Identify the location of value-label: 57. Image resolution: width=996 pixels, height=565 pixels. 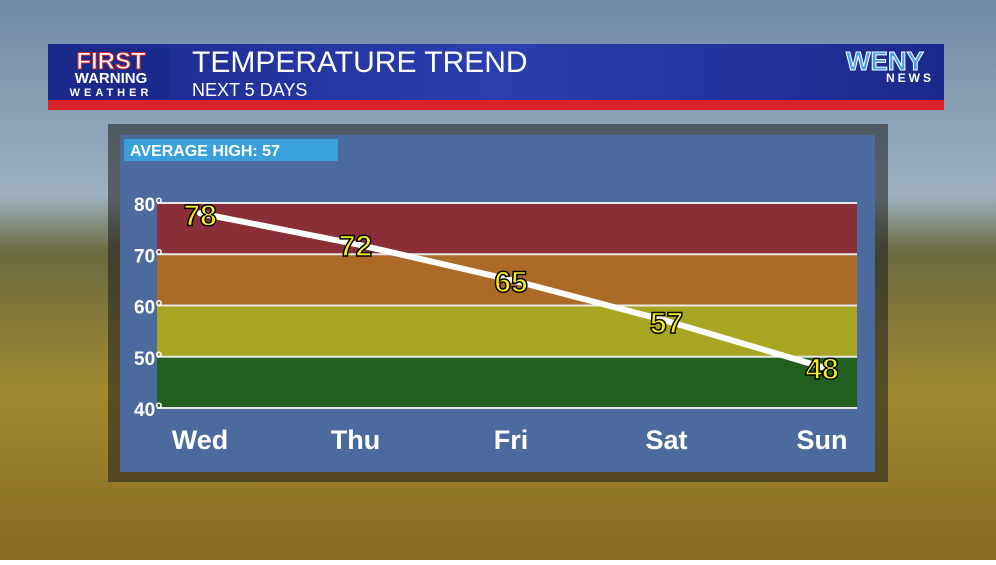
(666, 323).